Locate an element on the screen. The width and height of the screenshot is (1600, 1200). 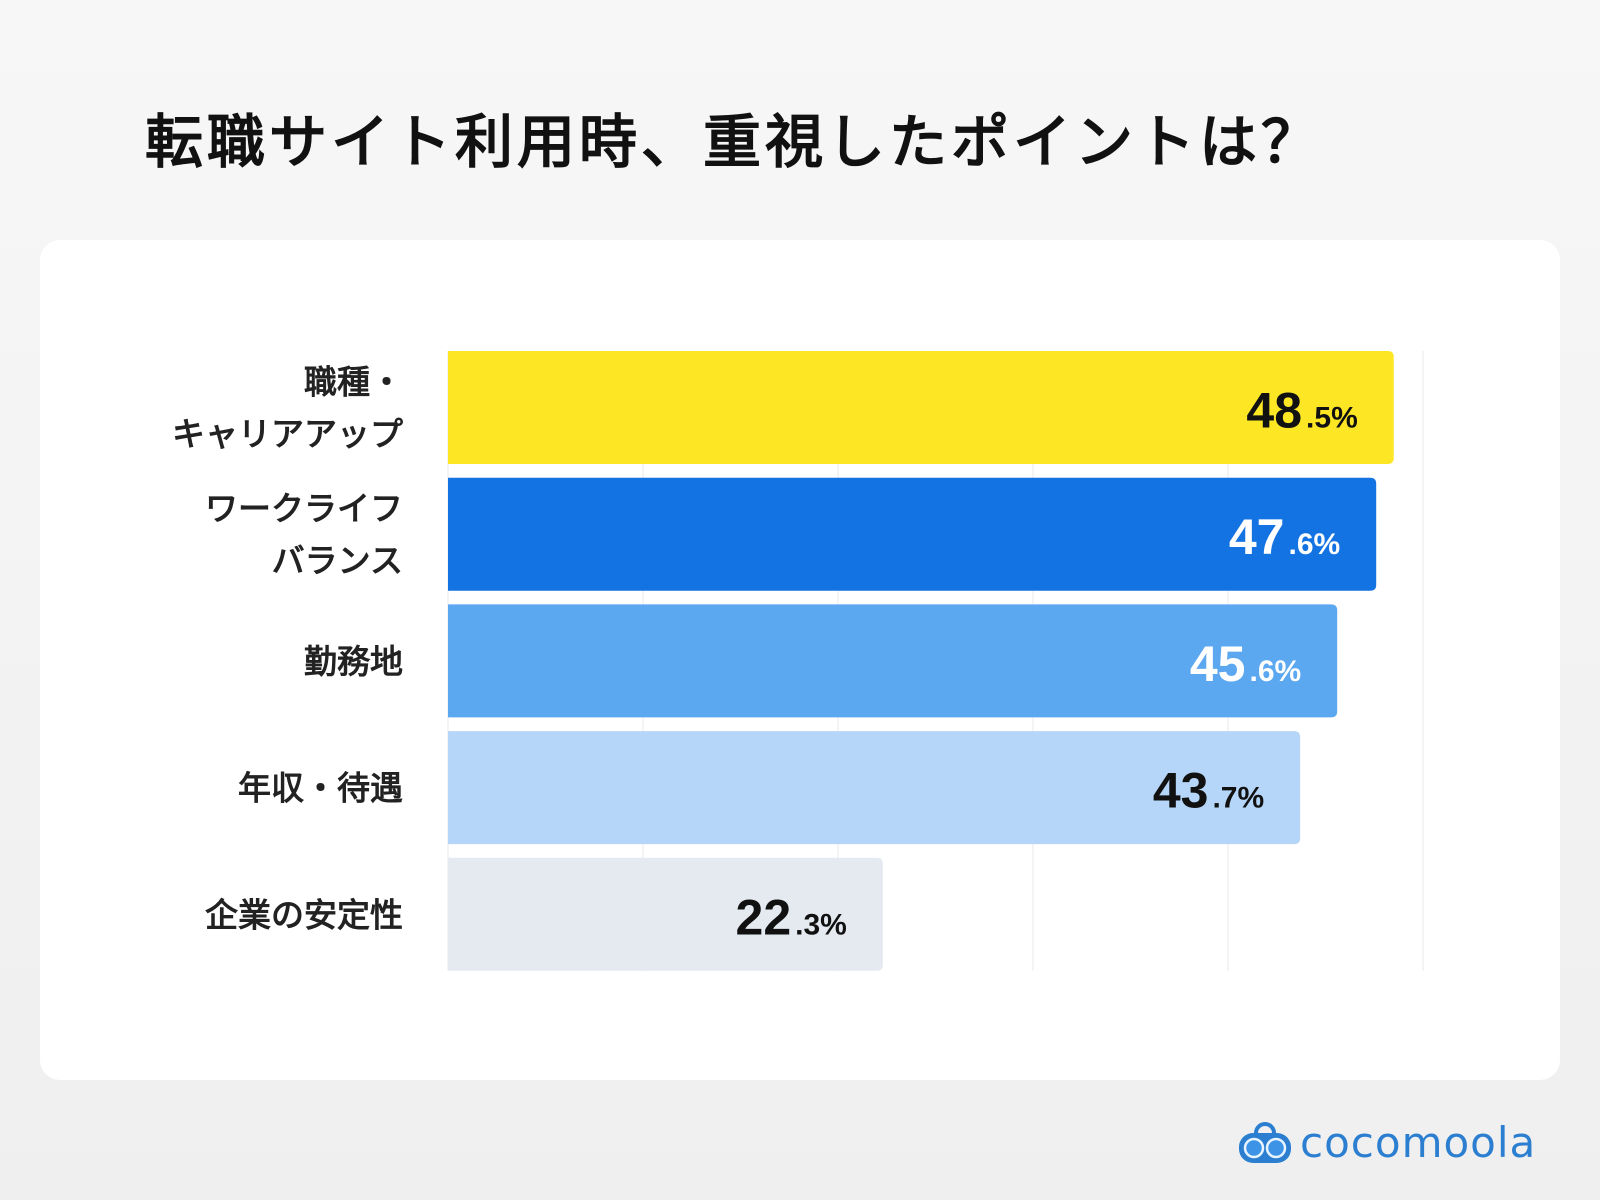
category-label: ワークライフ is located at coordinates (304, 508).